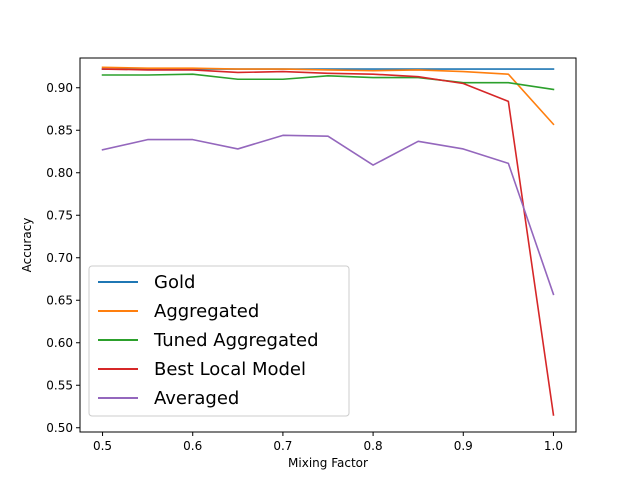 The image size is (640, 480). Describe the element at coordinates (59, 215) in the screenshot. I see `y-tick-label: 0.75` at that location.